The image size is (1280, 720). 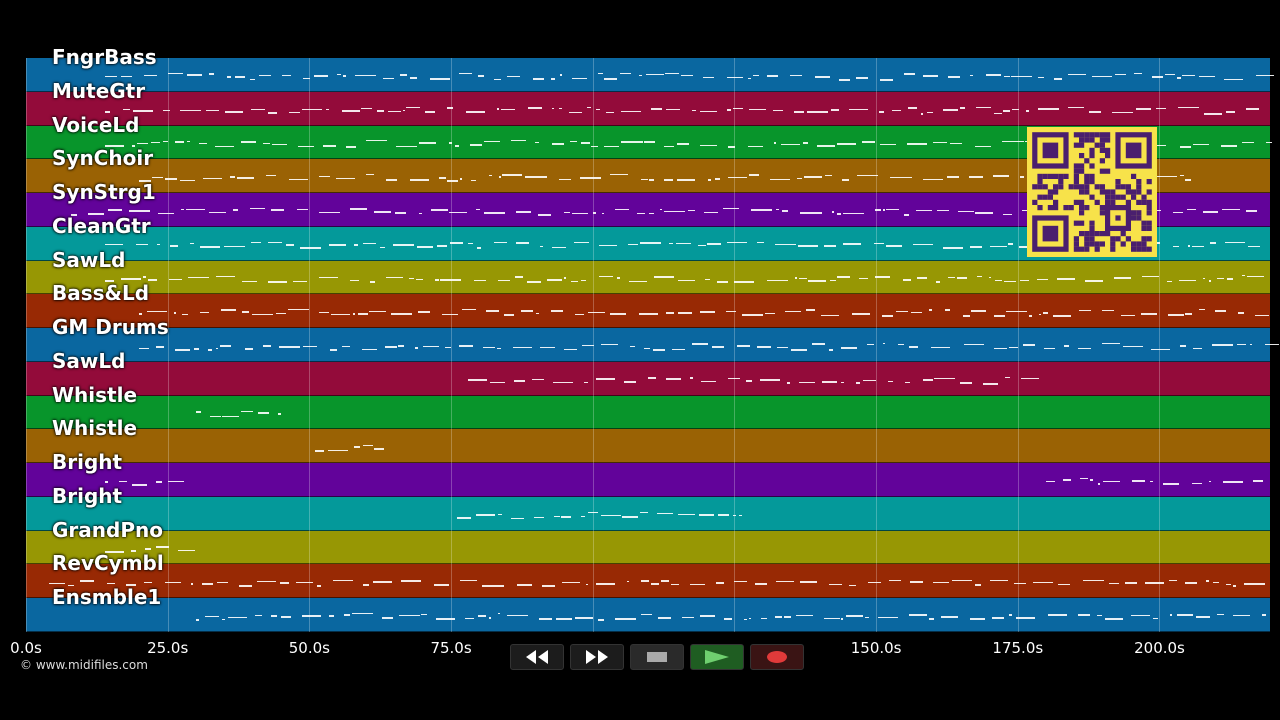 What do you see at coordinates (657, 657) in the screenshot?
I see `stop-button` at bounding box center [657, 657].